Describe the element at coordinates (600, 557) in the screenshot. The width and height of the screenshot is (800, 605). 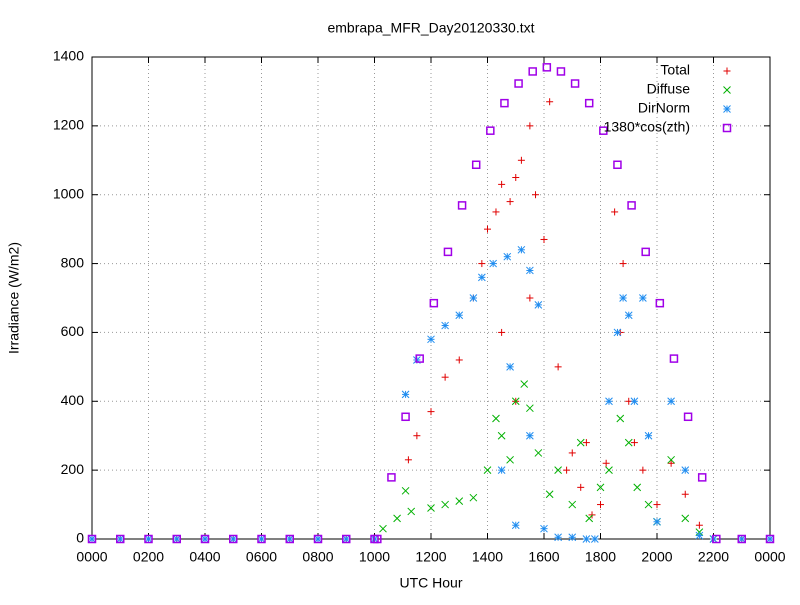
I see `x-tick-label: 1800` at that location.